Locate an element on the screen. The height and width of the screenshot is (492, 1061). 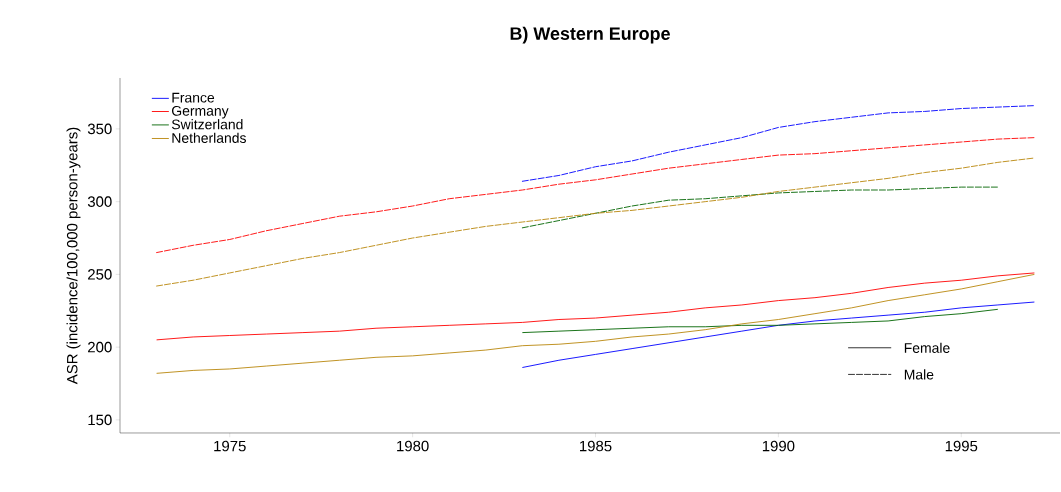
x-tick-label: 1985 is located at coordinates (596, 446).